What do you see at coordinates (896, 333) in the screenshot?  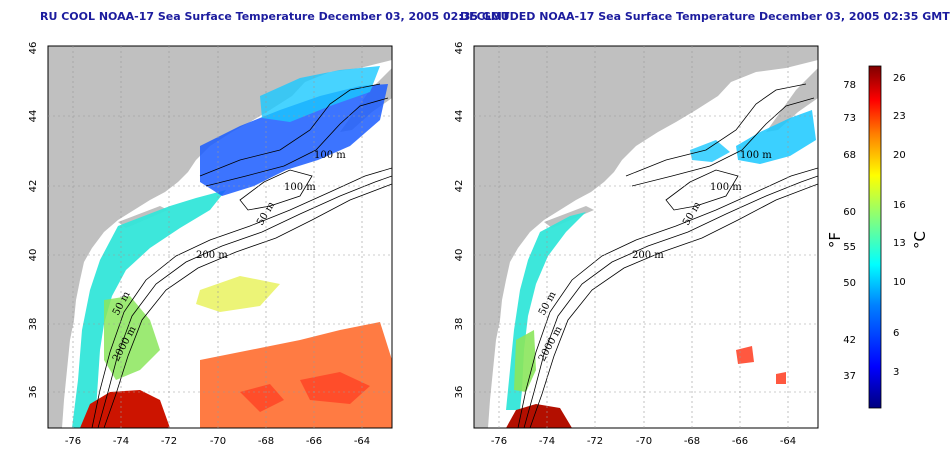 I see `celsius-tick: 6` at bounding box center [896, 333].